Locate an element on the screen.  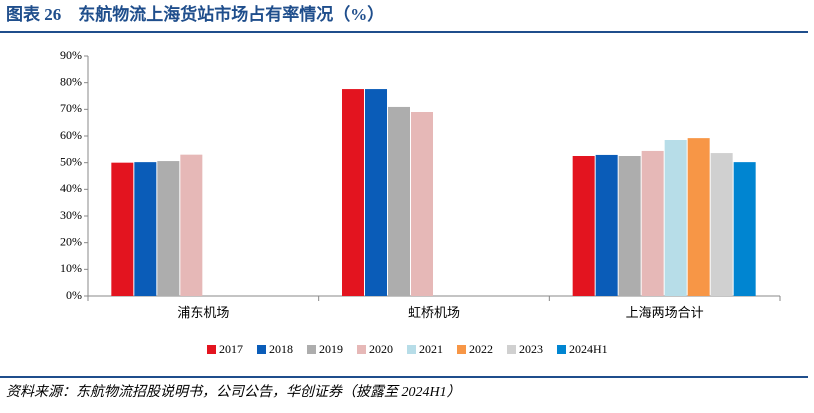
legend-label: 2018 is located at coordinates (281, 349).